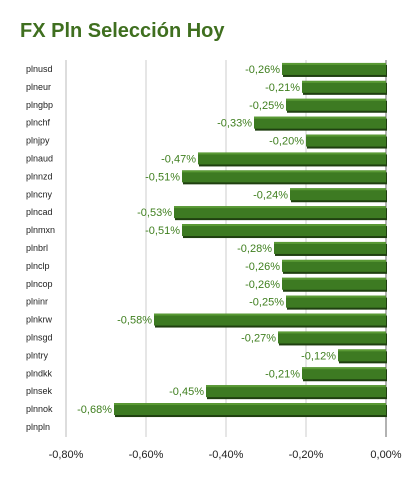 The height and width of the screenshot is (480, 408). I want to click on category-label: plnaud, so click(39, 158).